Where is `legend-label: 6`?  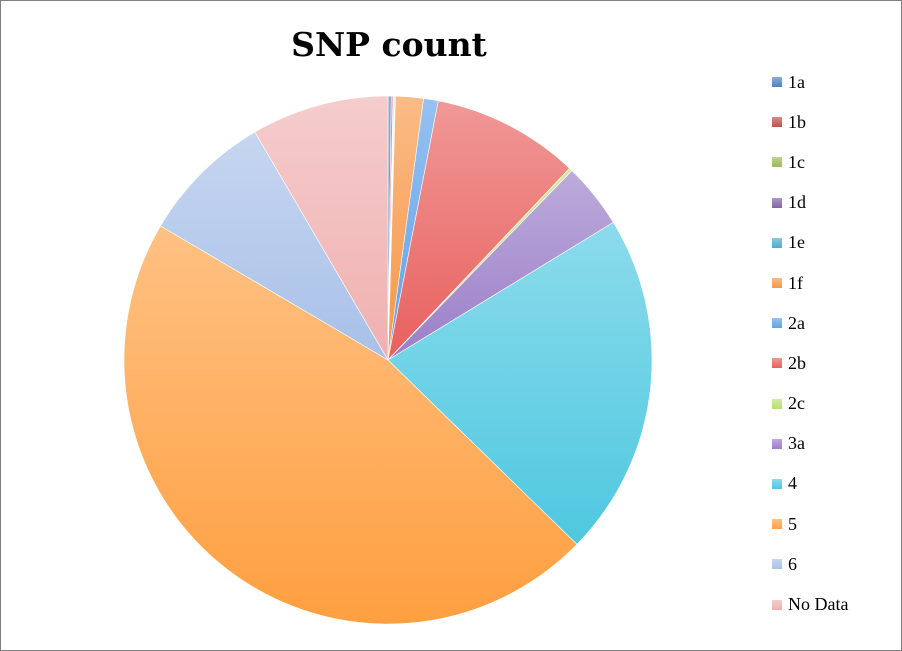 legend-label: 6 is located at coordinates (792, 563).